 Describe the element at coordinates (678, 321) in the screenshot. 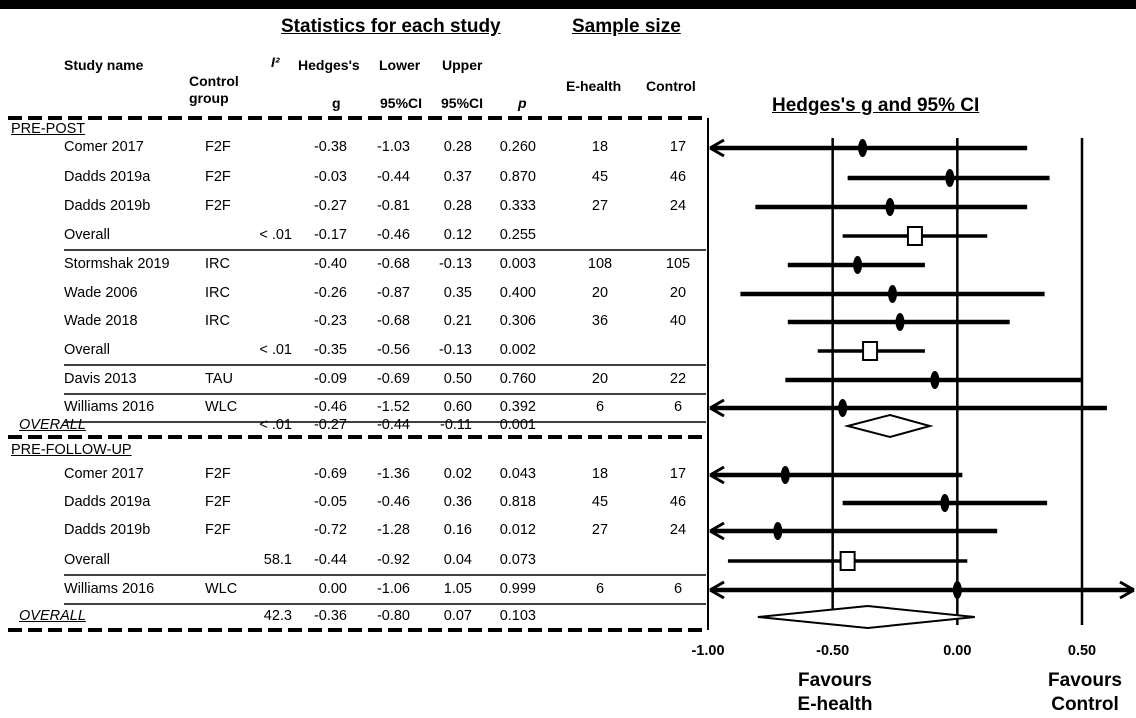

I see `cell-ctrl-n: 40` at that location.